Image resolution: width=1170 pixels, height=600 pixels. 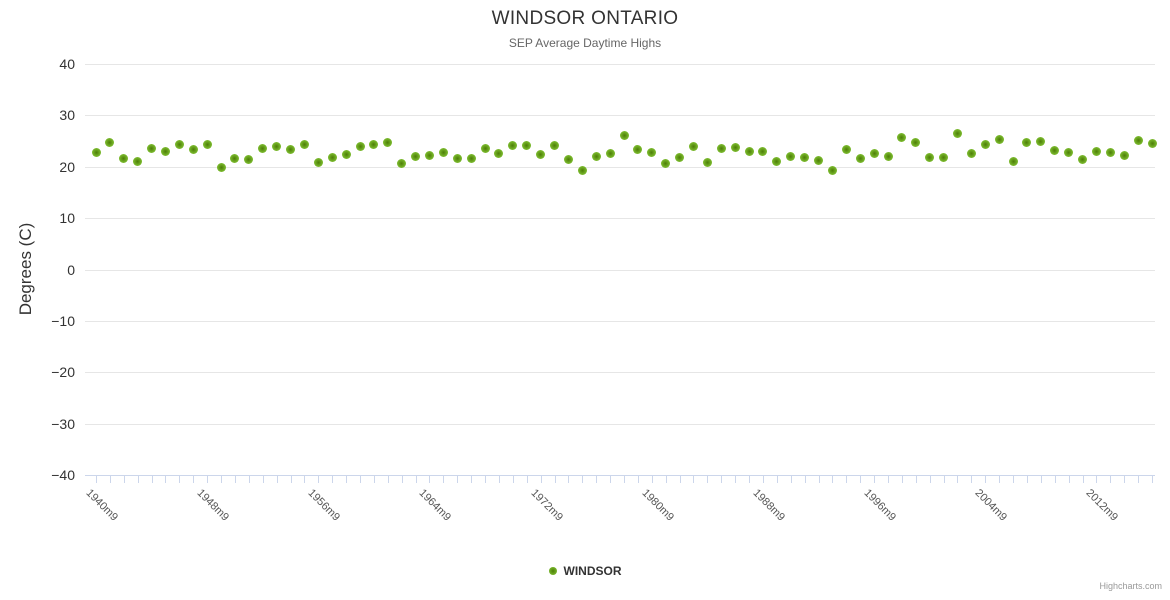 I want to click on gridline, so click(x=620, y=167).